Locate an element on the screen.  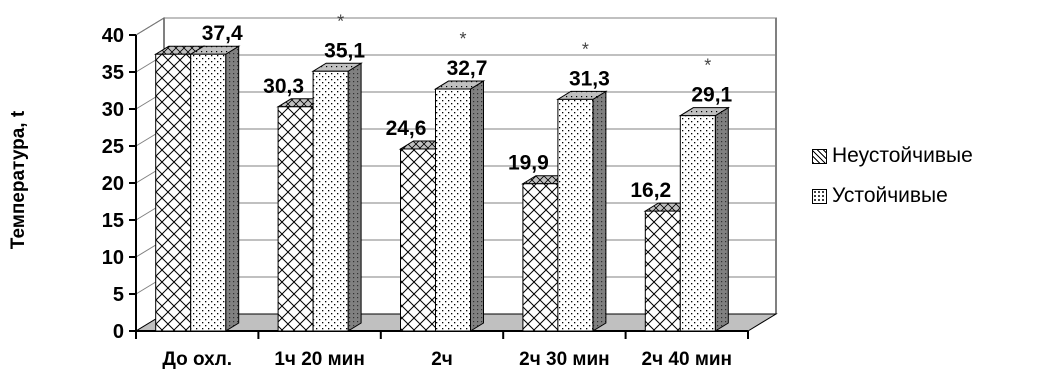
legend-label: Устойчивые is located at coordinates (890, 195).